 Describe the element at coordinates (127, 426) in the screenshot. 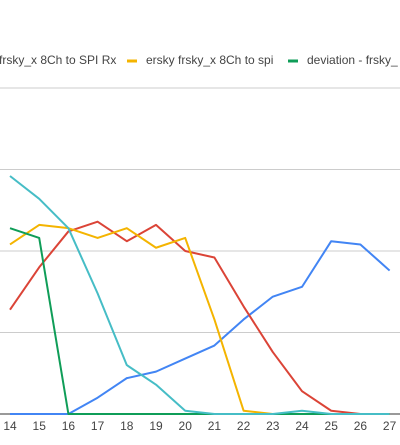

I see `x-tick-label: 18` at that location.